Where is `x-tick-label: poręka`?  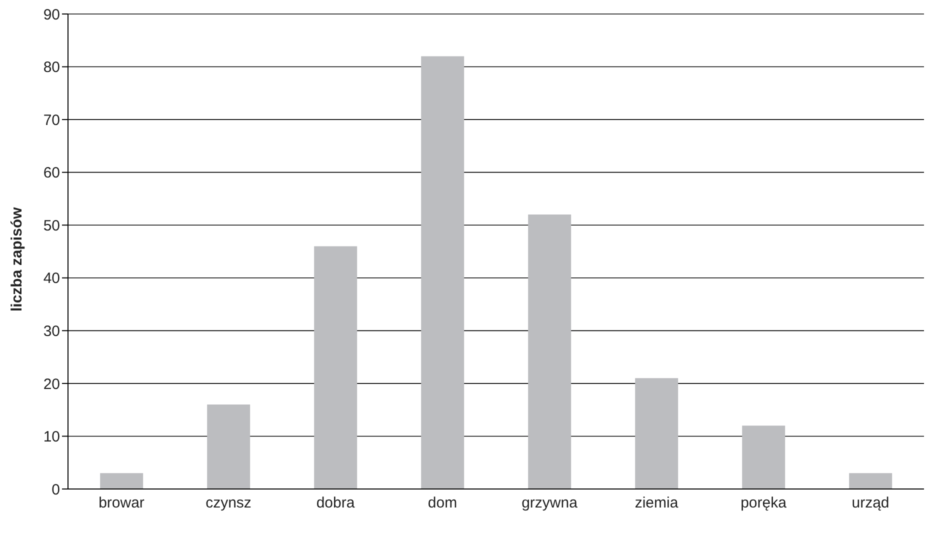 x-tick-label: poręka is located at coordinates (764, 503).